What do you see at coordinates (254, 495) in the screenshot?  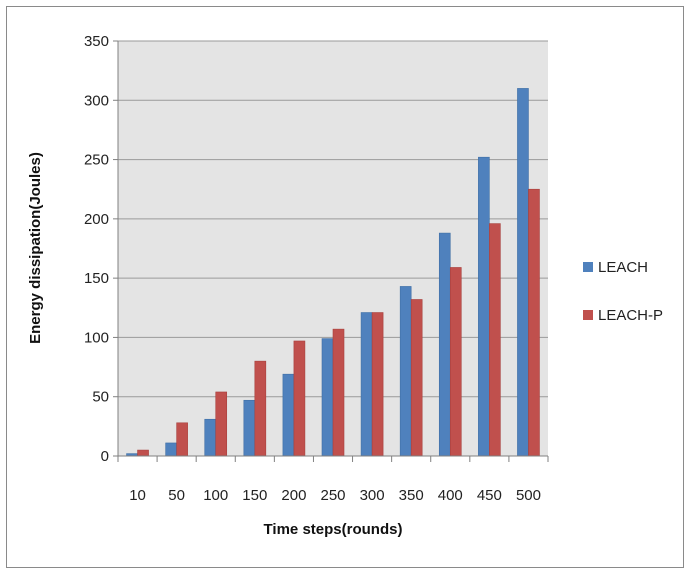 I see `x-tick-label: 150` at bounding box center [254, 495].